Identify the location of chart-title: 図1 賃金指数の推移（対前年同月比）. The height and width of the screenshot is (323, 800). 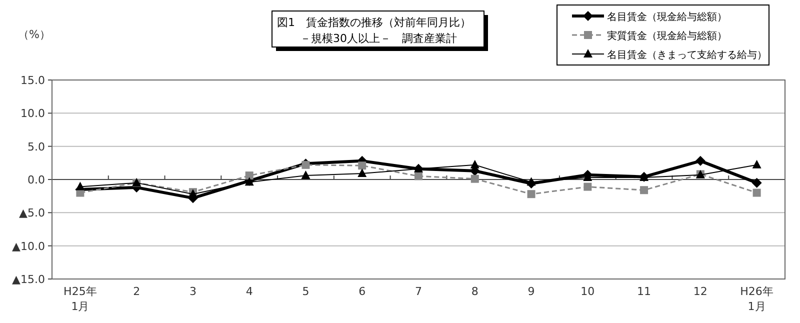
(374, 22).